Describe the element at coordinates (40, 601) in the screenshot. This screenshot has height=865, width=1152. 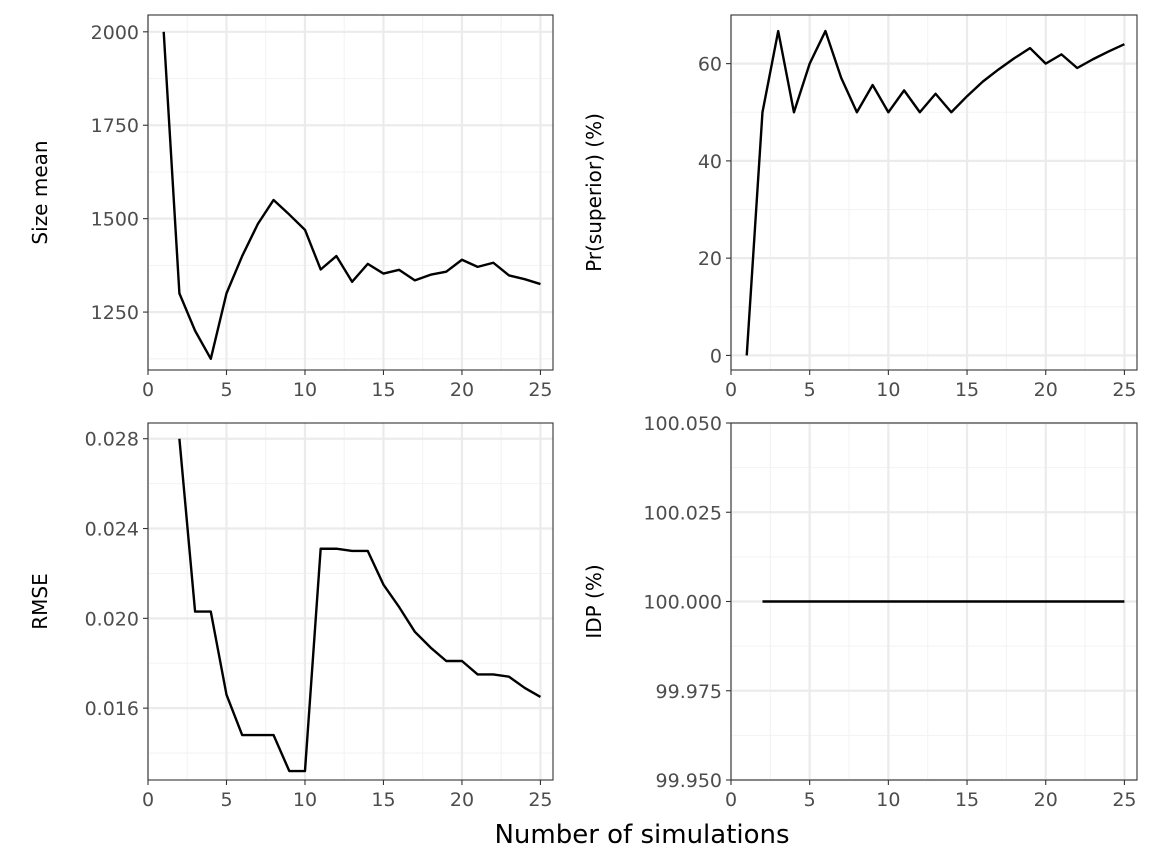
I see `y-axis-title: RMSE` at that location.